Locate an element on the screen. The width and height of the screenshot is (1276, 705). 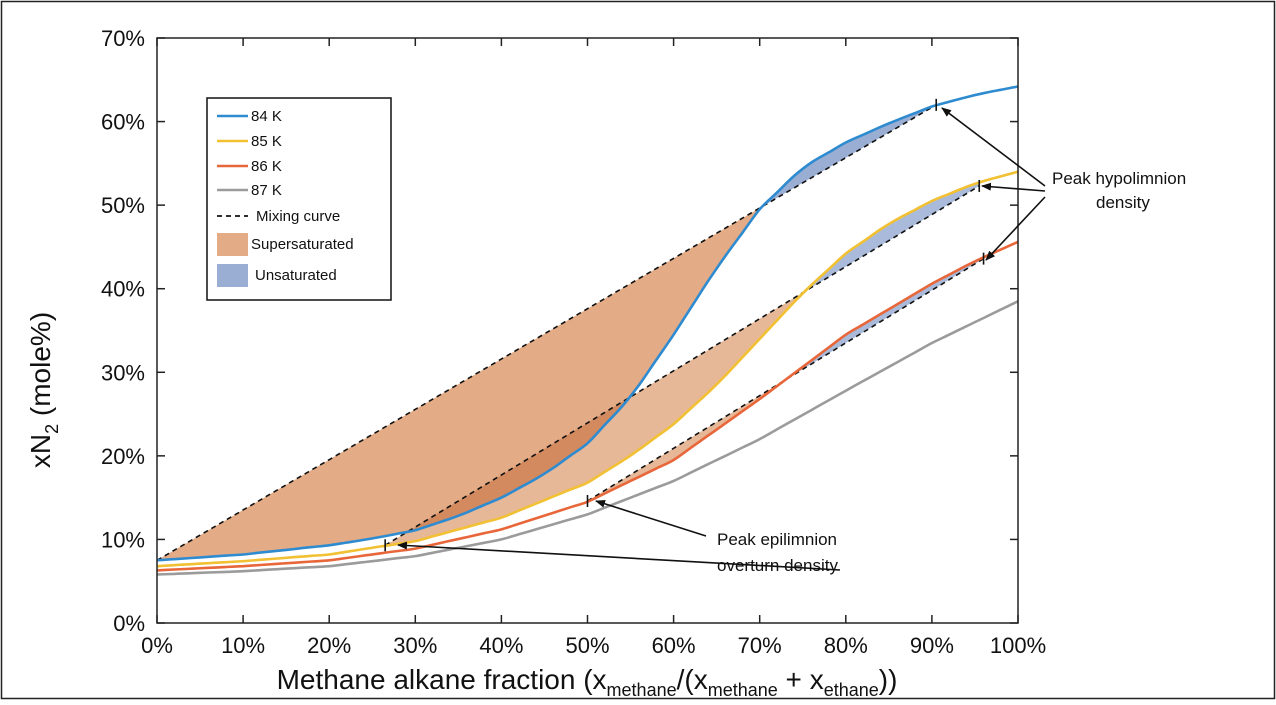
supersaturated-overlap-region is located at coordinates (521, 464).